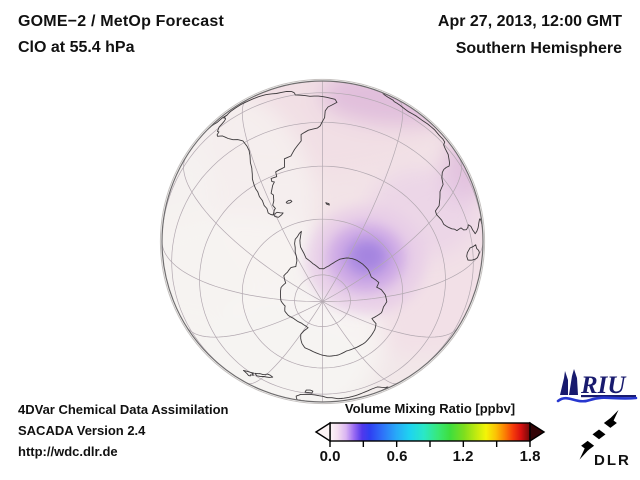  Describe the element at coordinates (430, 434) in the screenshot. I see `colorbar` at that location.